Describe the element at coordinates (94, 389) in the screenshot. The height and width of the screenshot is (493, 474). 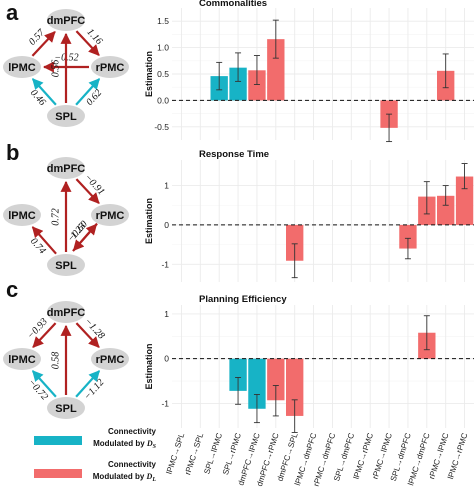
I see `edge-value: −1.12` at that location.